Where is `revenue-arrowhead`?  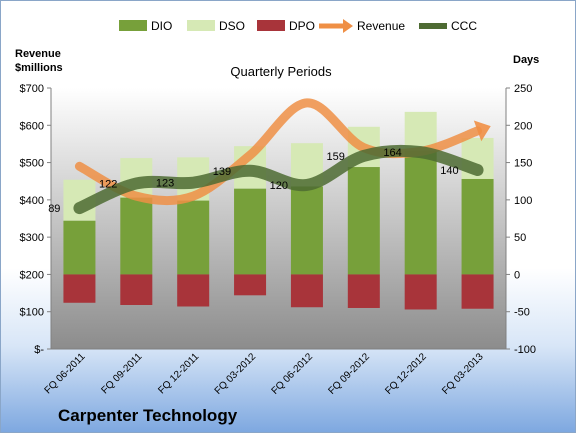 revenue-arrowhead is located at coordinates (482, 131).